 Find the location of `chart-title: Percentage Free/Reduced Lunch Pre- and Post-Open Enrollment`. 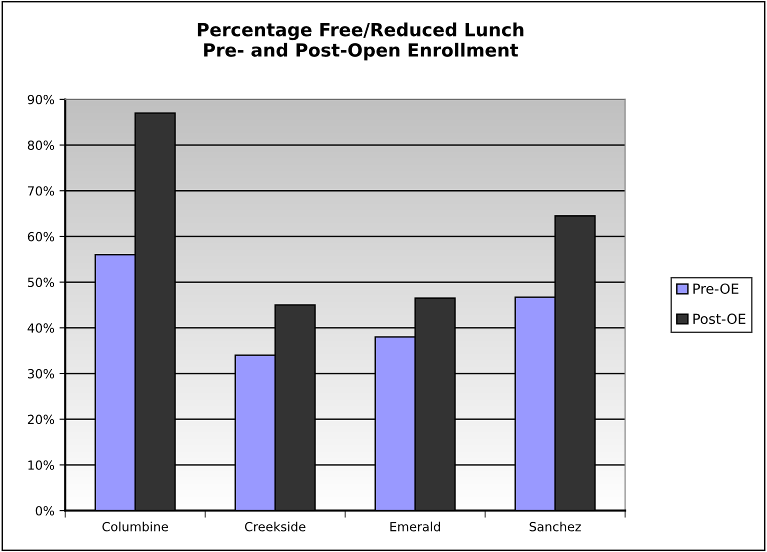

chart-title: Percentage Free/Reduced Lunch Pre- and Post-Open Enrollment is located at coordinates (361, 41).